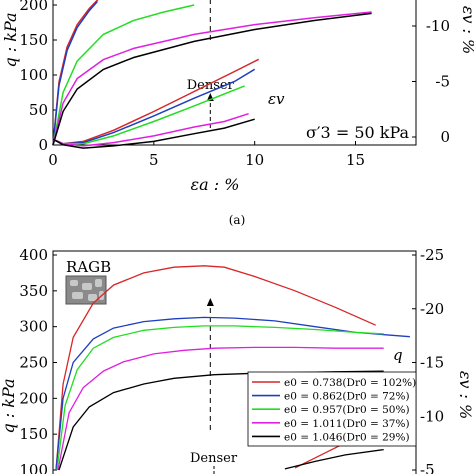 This screenshot has width=474, height=474. I want to click on series-q-blue-a, so click(75, 73).